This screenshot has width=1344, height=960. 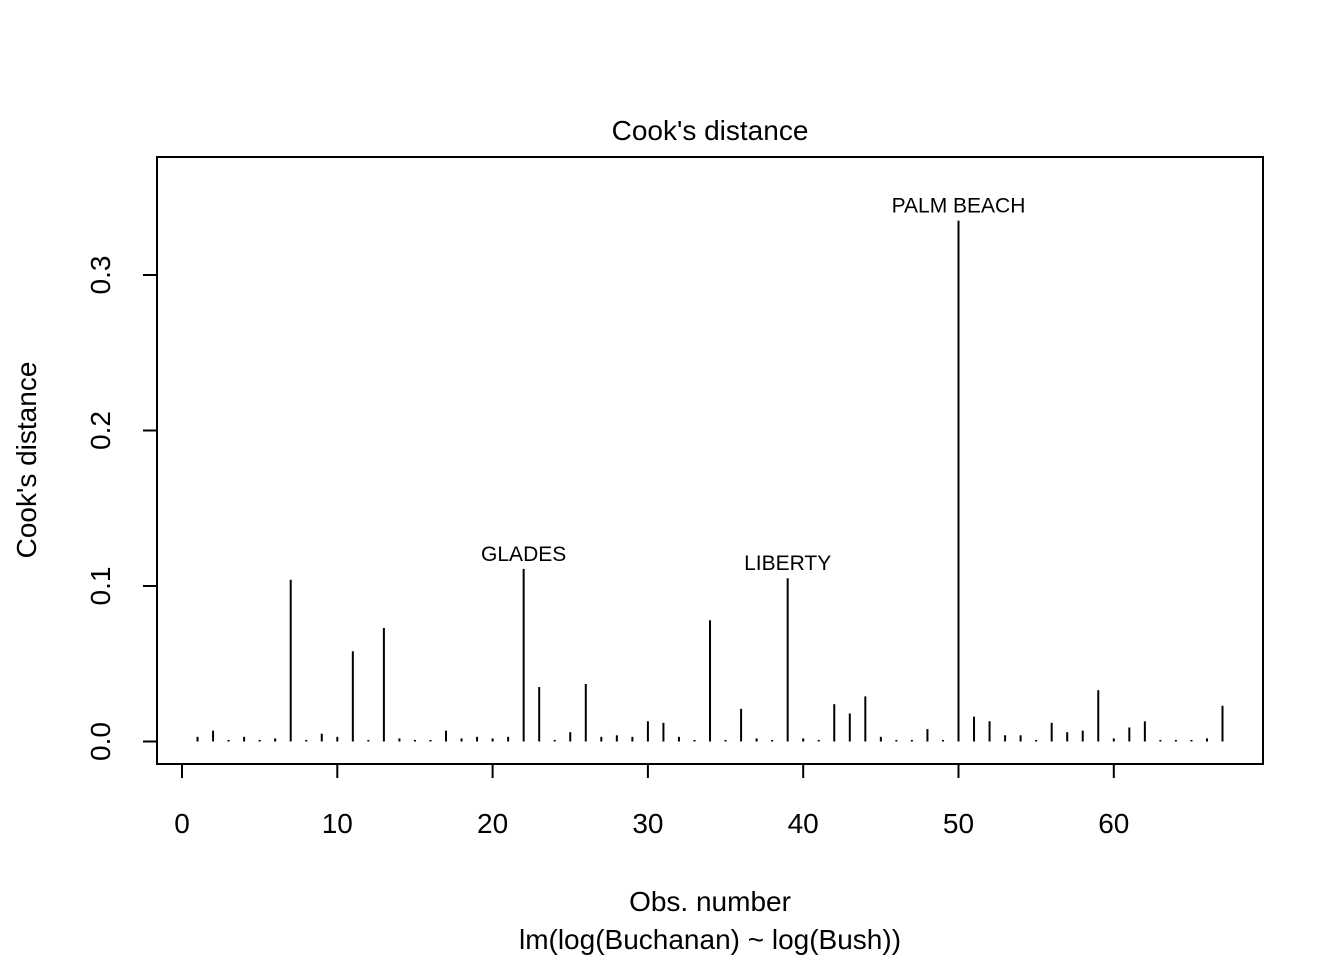 I want to click on point-label: GLADES, so click(x=523, y=554).